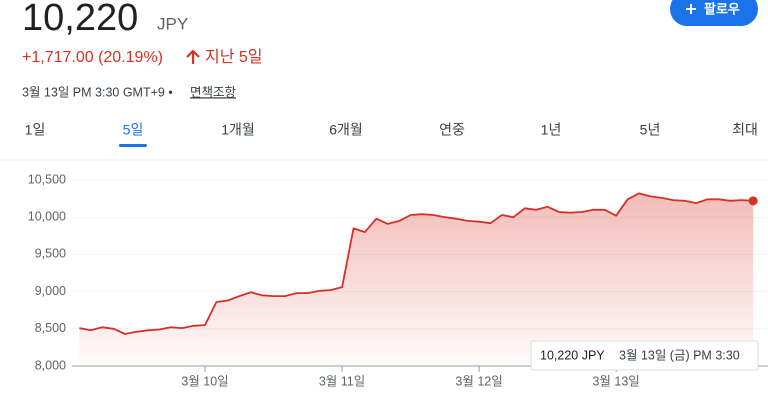  Describe the element at coordinates (691, 9) in the screenshot. I see `plus-icon` at that location.